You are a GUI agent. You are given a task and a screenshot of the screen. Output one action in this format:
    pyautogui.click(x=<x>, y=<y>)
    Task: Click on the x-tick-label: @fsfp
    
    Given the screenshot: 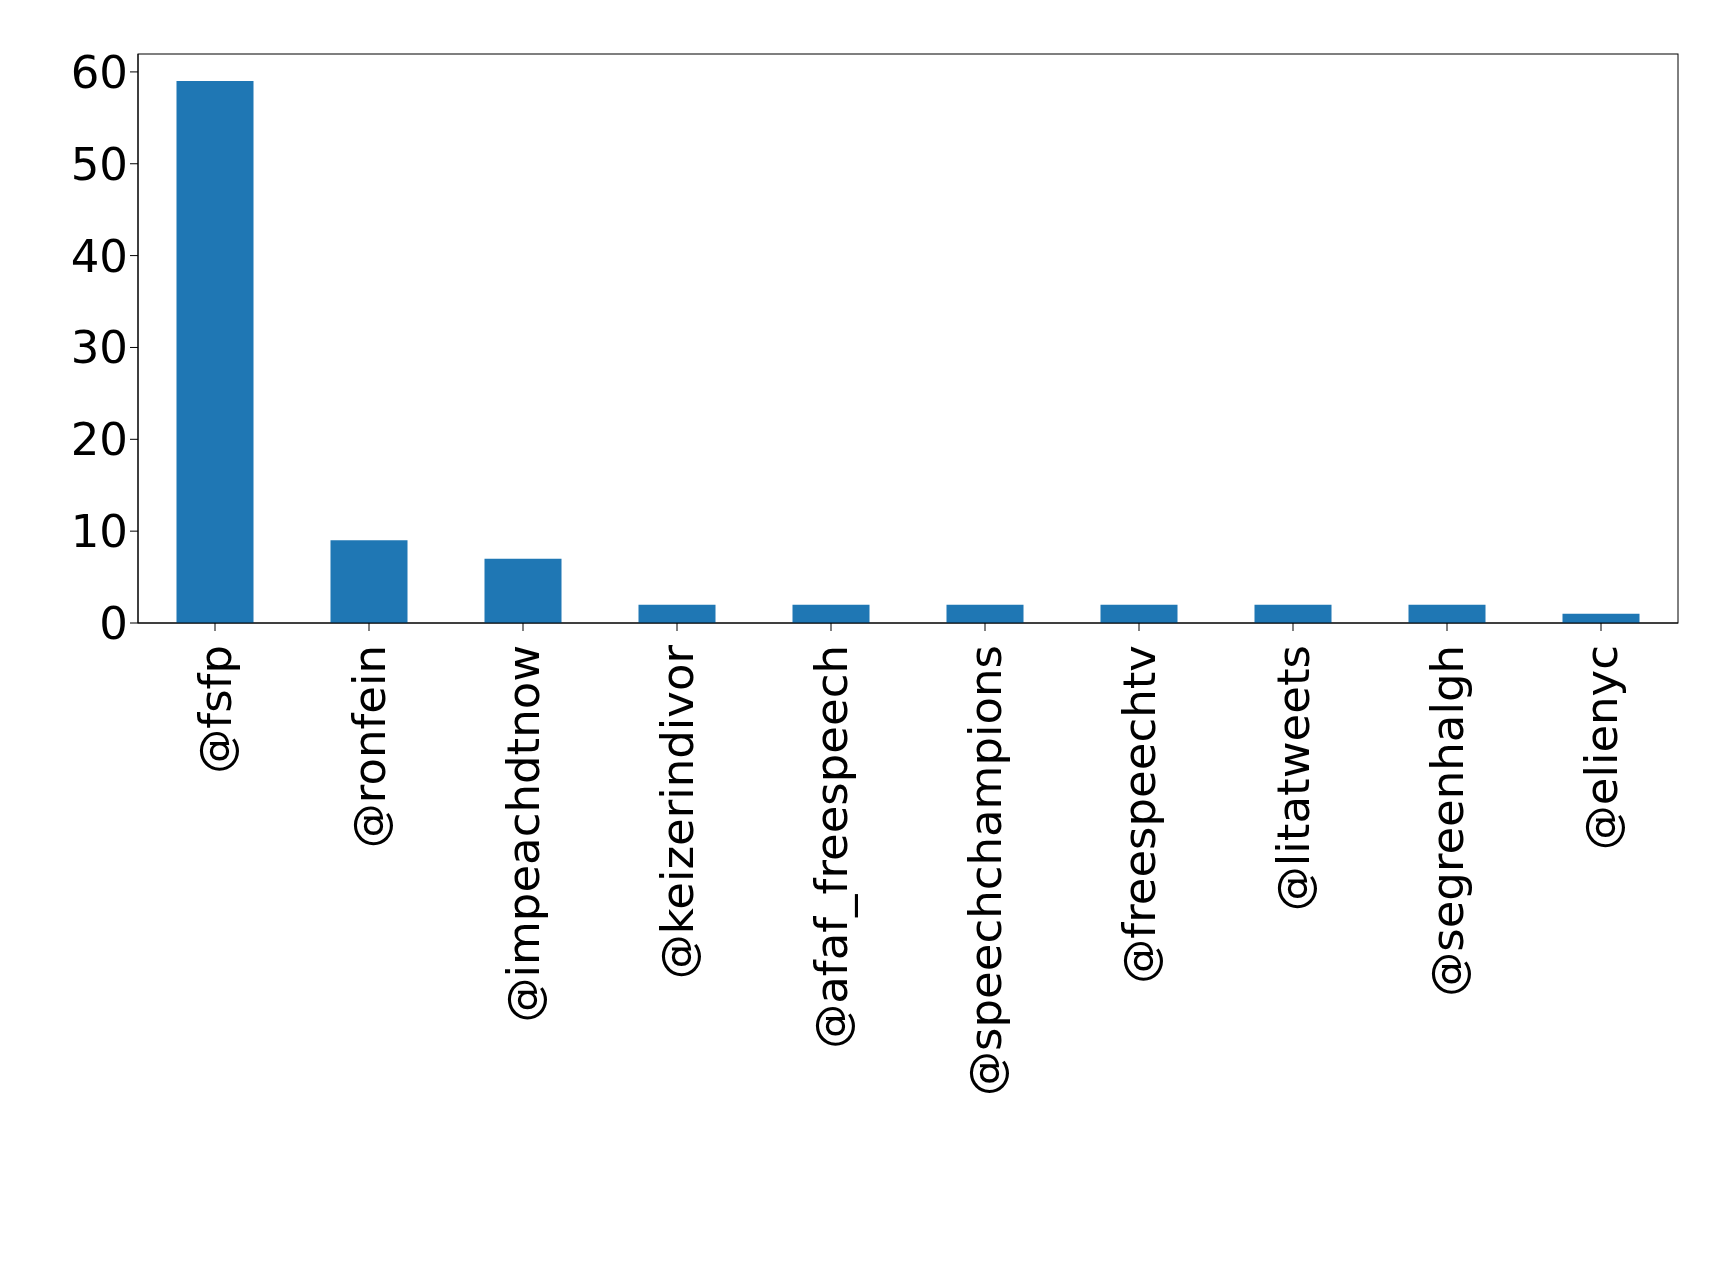 What is the action you would take?
    pyautogui.click(x=215, y=709)
    